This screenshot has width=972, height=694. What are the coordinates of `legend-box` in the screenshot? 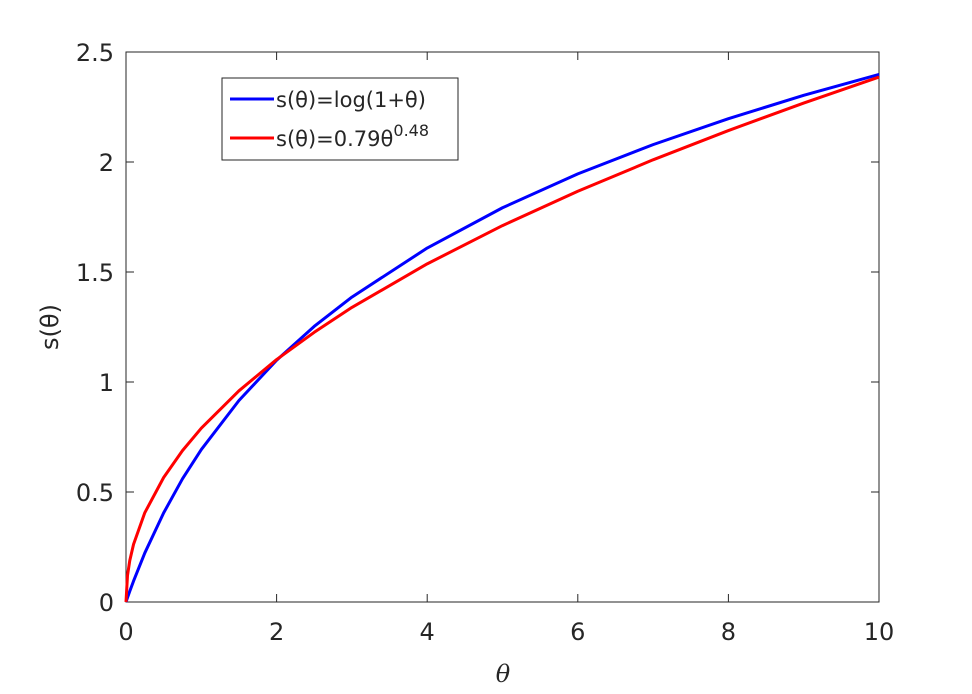 It's located at (340, 119).